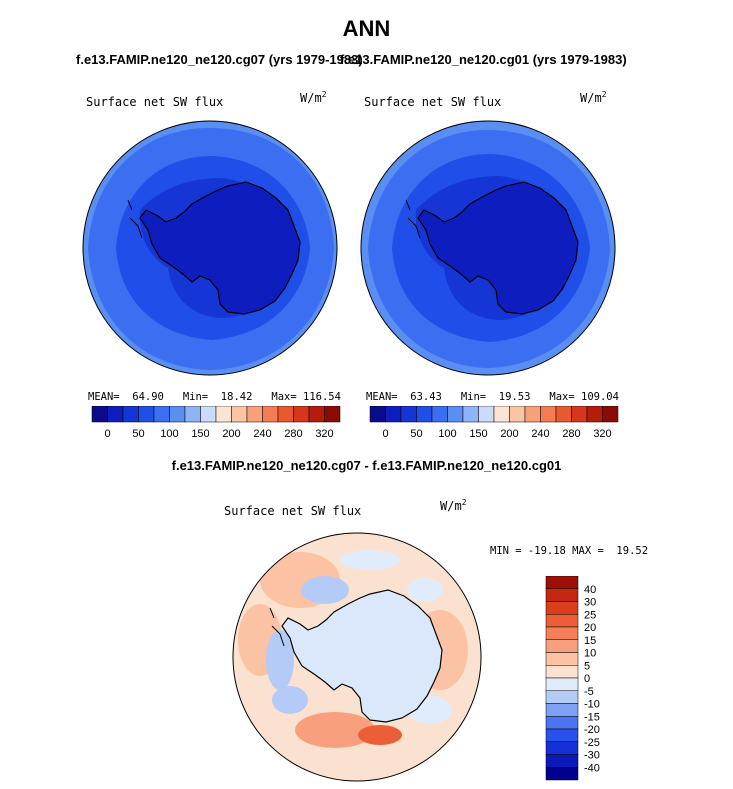 The image size is (733, 789). Describe the element at coordinates (571, 434) in the screenshot. I see `panel-2-colorbar-tick-label: 280` at that location.